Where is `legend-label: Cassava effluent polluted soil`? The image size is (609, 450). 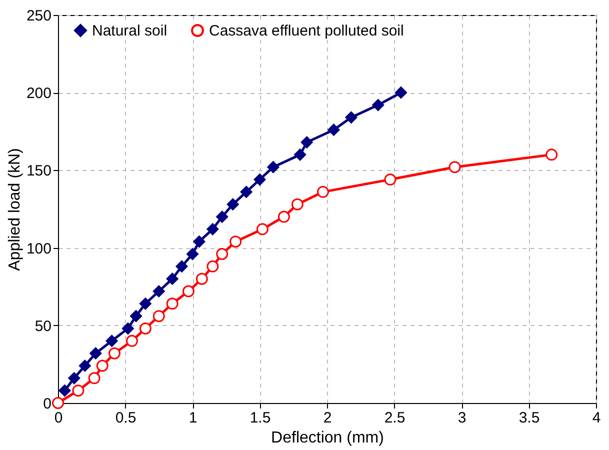
legend-label: Cassava effluent polluted soil is located at coordinates (306, 31).